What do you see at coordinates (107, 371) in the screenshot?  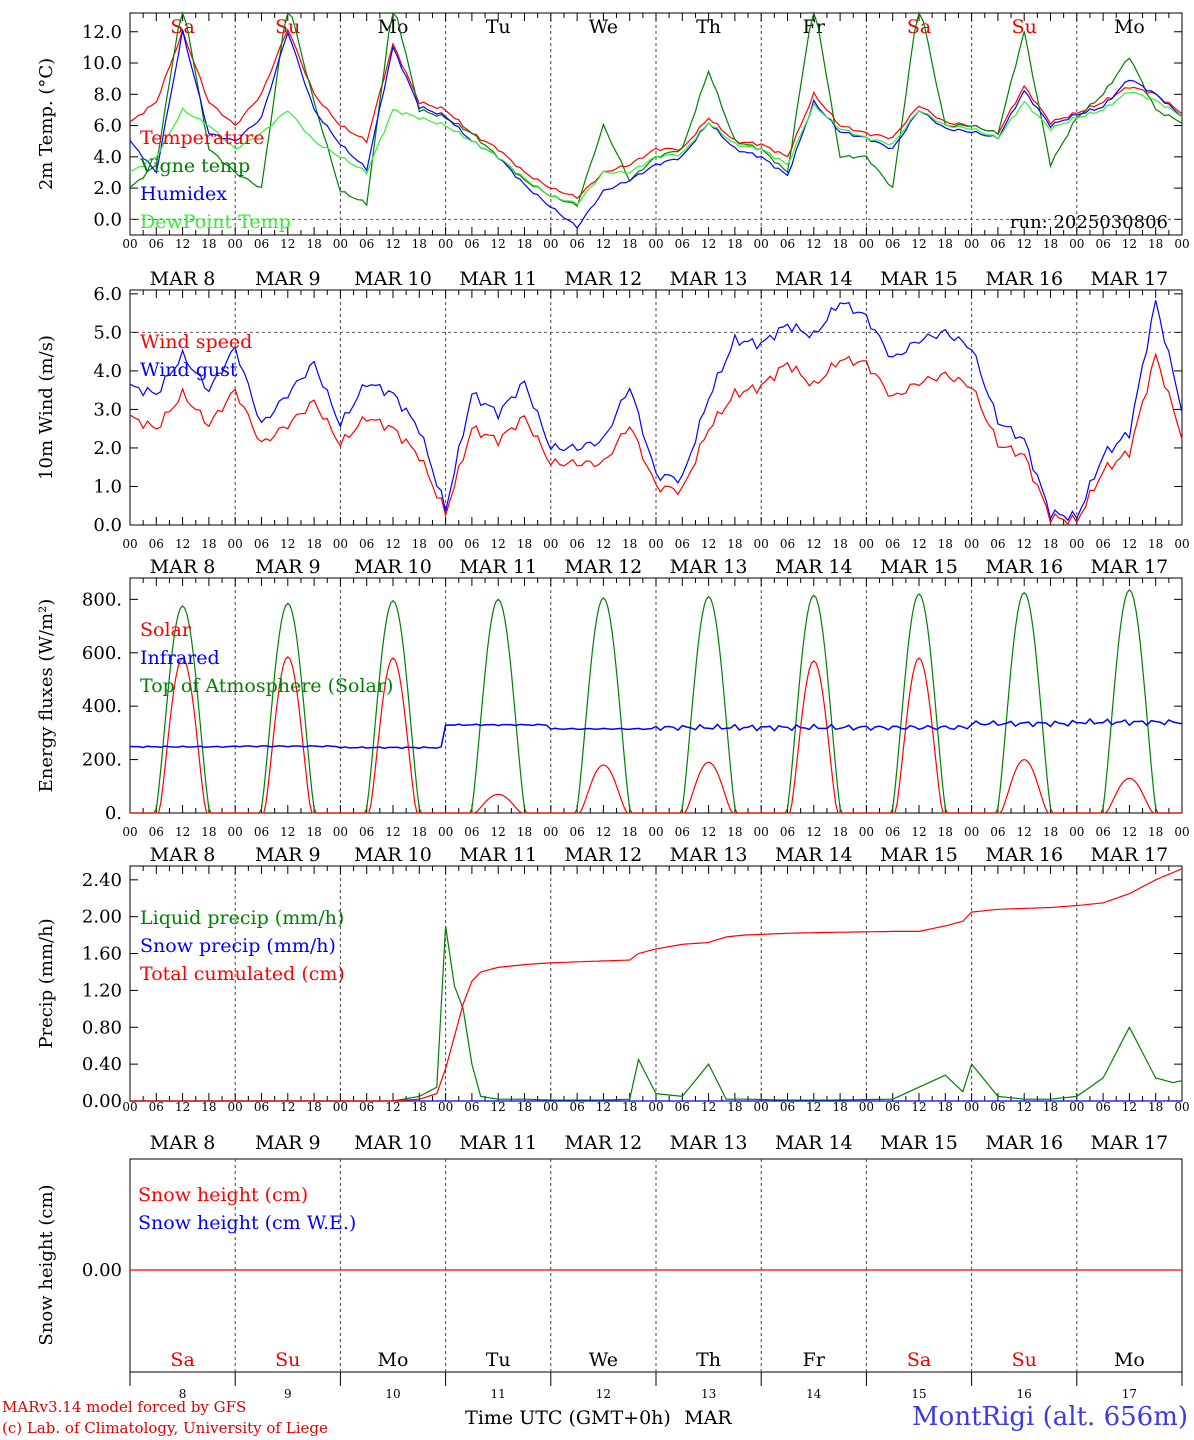 I see `y-tick-label: 4.0` at bounding box center [107, 371].